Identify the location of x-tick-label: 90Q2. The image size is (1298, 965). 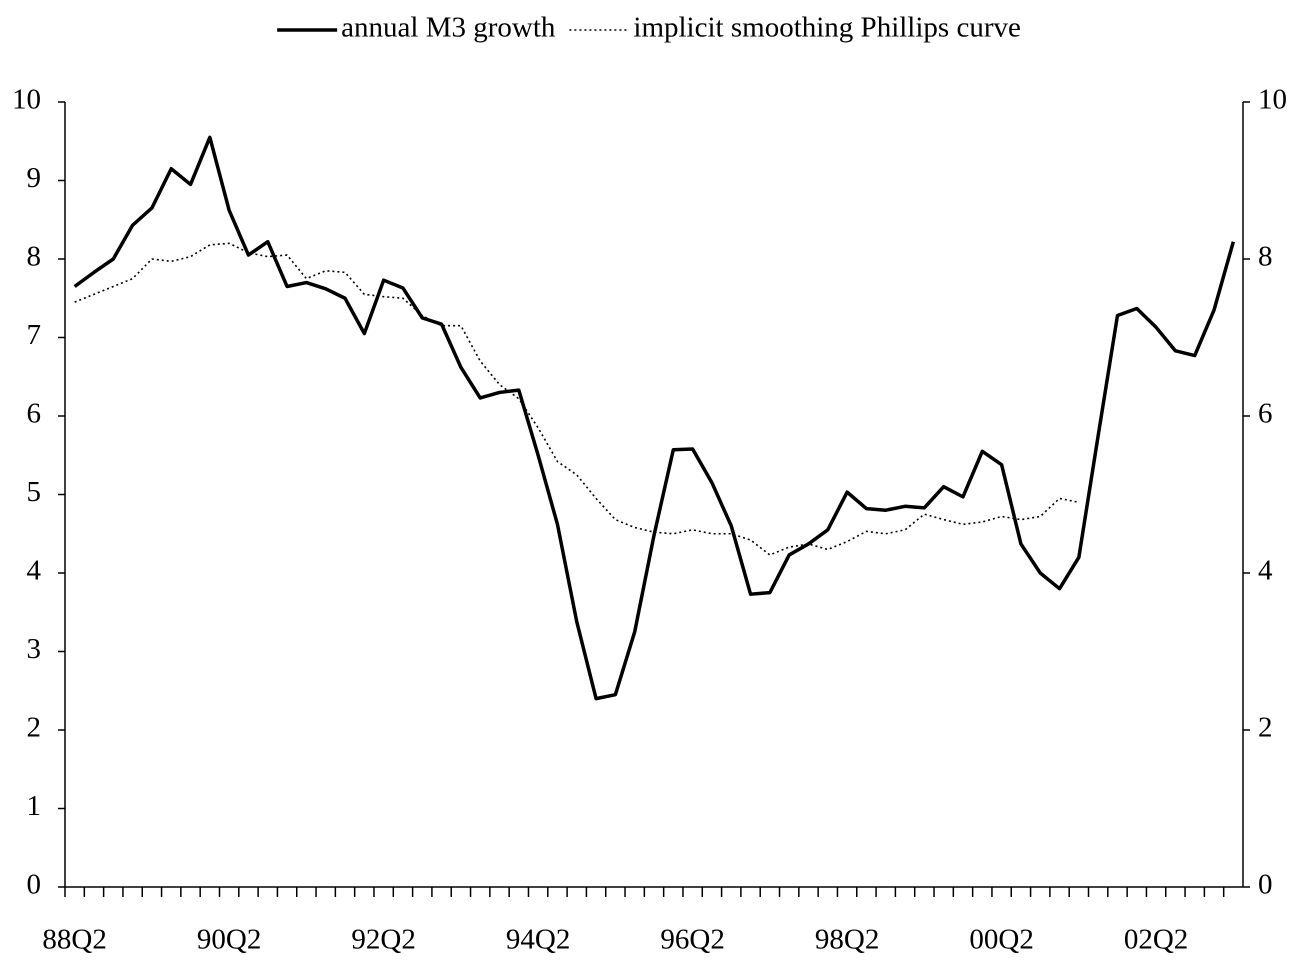
(229, 940).